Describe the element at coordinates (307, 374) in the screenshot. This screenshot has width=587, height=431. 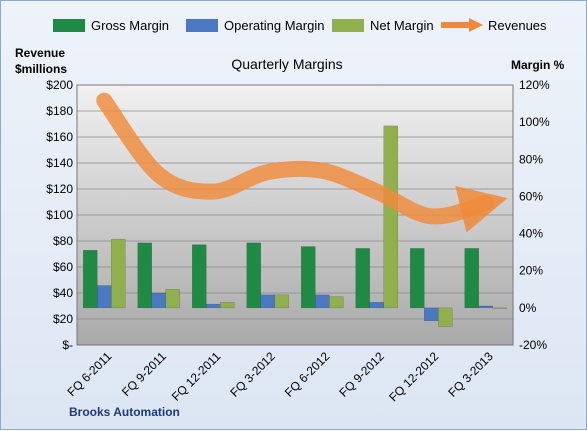
I see `x-tick-label: FQ 6-2012` at that location.